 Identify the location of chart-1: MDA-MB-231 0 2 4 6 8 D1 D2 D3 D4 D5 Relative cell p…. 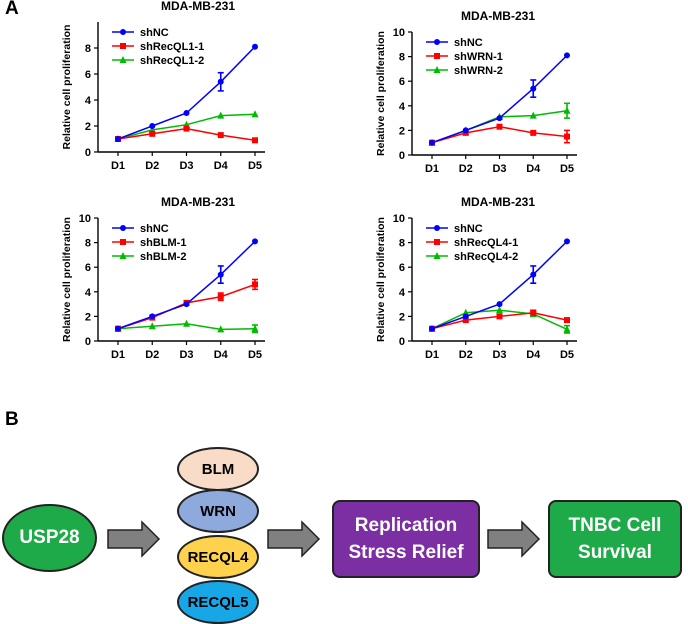
(163, 86).